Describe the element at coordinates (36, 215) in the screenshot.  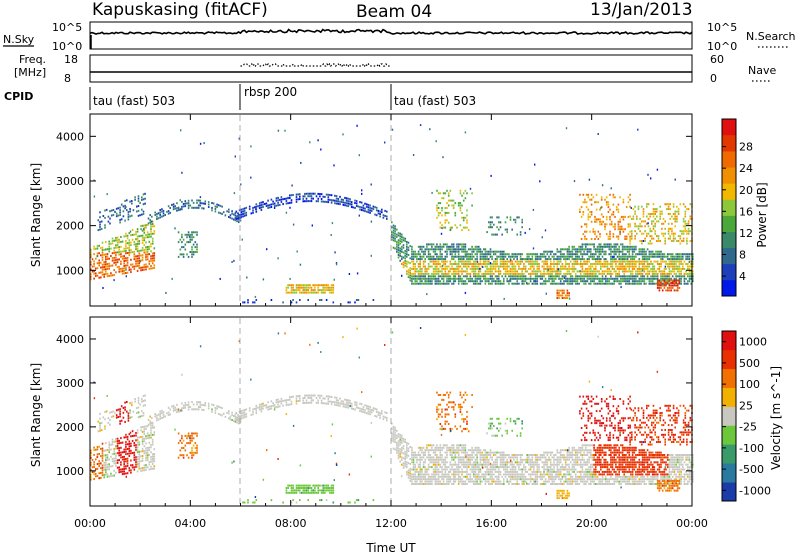
I see `power-ylabel: Slant Range [km]` at that location.